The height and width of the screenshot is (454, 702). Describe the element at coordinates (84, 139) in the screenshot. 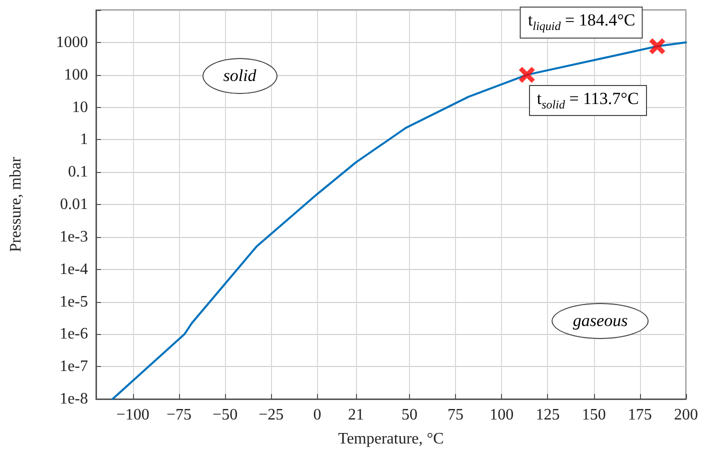

I see `y-tick-label: 1` at that location.